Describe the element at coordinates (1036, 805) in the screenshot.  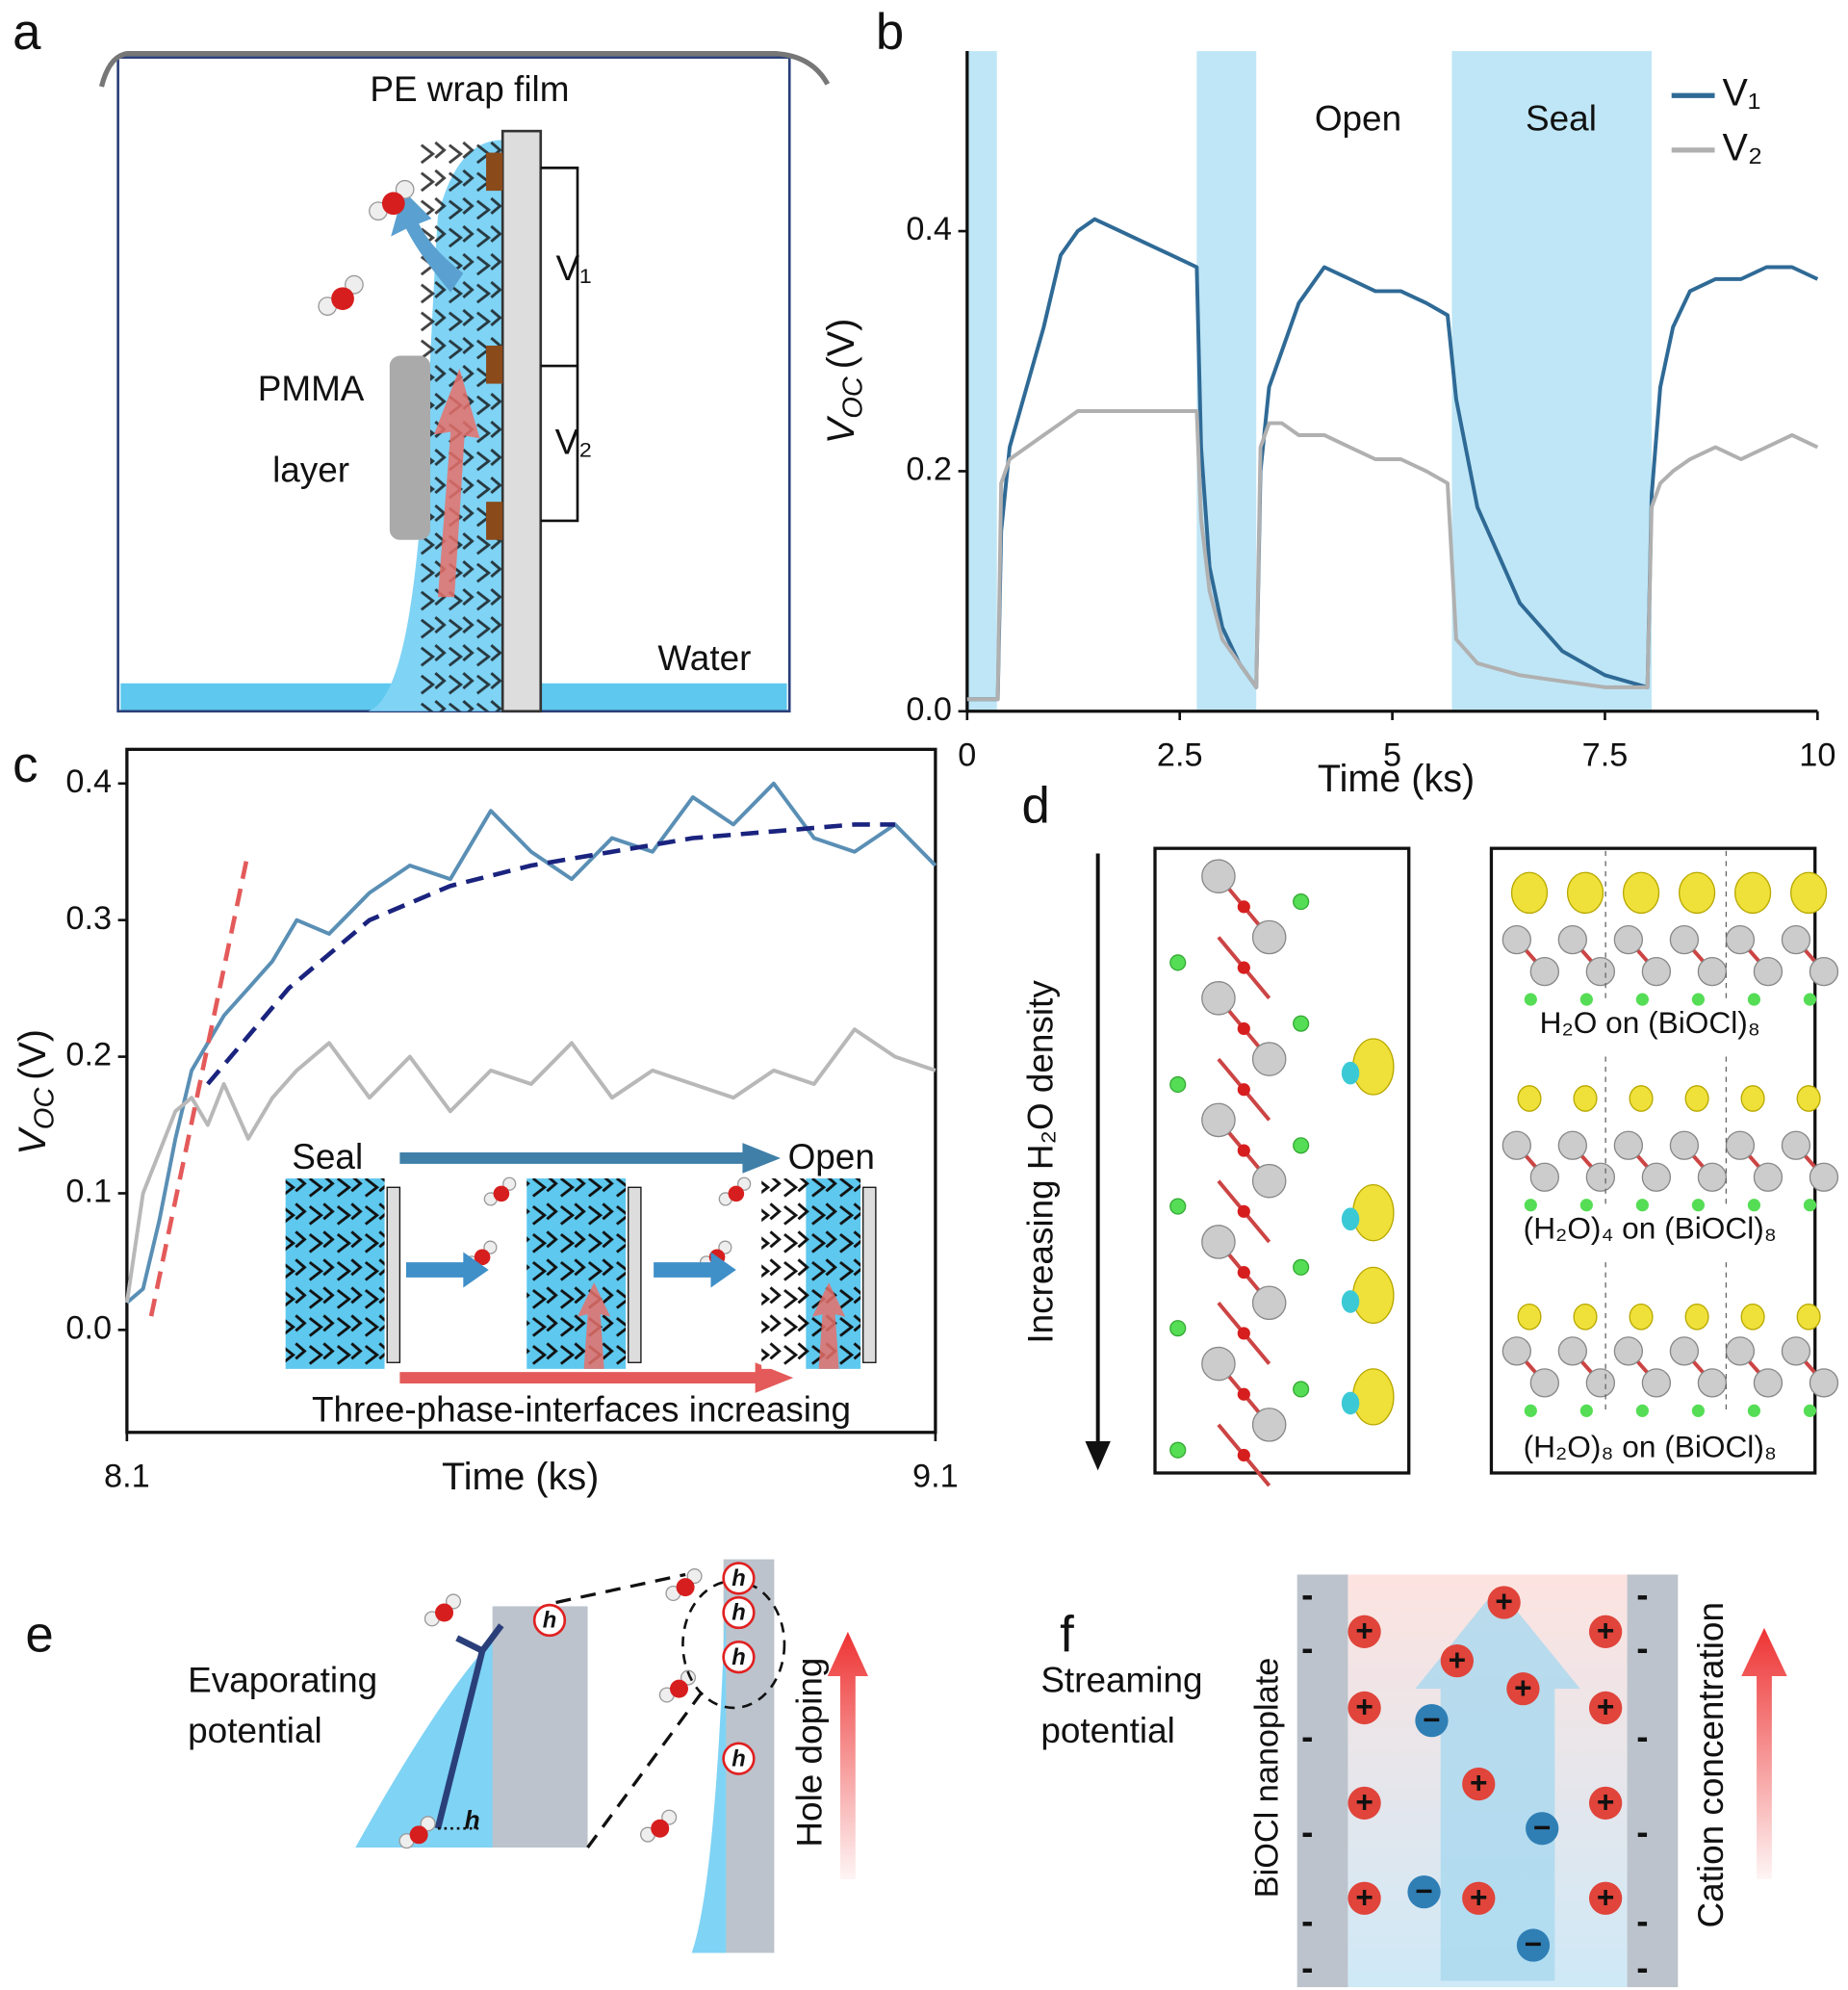
I see `panel-letter: d` at that location.